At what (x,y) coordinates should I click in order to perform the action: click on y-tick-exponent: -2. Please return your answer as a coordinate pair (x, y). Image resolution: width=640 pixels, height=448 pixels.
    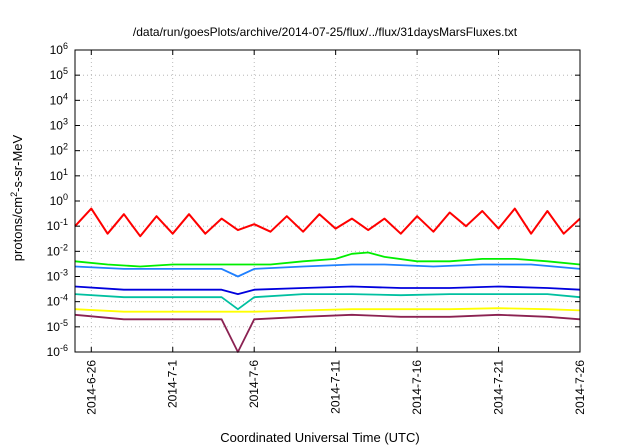
    Looking at the image, I should click on (64, 247).